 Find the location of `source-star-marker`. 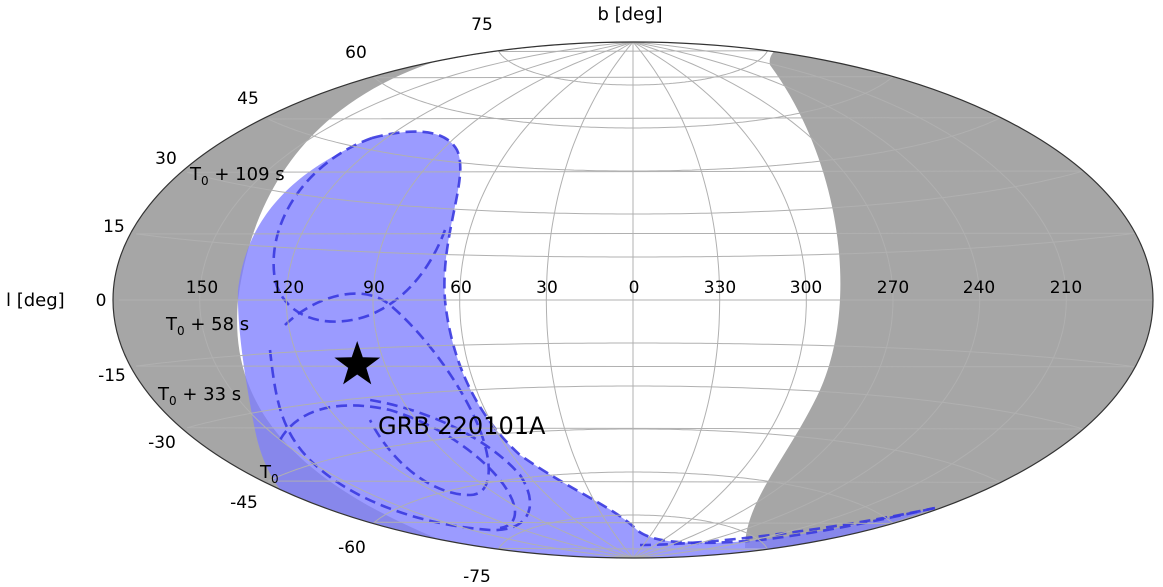

source-star-marker is located at coordinates (357, 363).